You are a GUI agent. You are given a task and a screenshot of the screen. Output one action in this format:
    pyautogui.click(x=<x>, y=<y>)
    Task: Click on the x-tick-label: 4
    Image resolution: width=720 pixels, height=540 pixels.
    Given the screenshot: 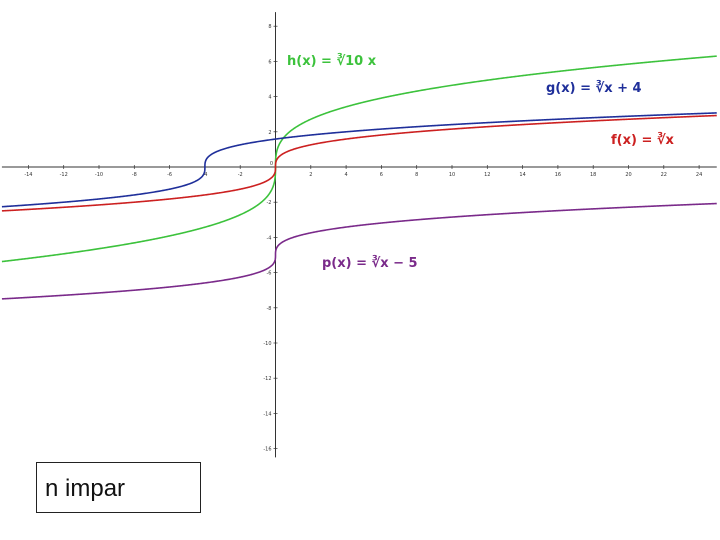 What is the action you would take?
    pyautogui.click(x=346, y=175)
    